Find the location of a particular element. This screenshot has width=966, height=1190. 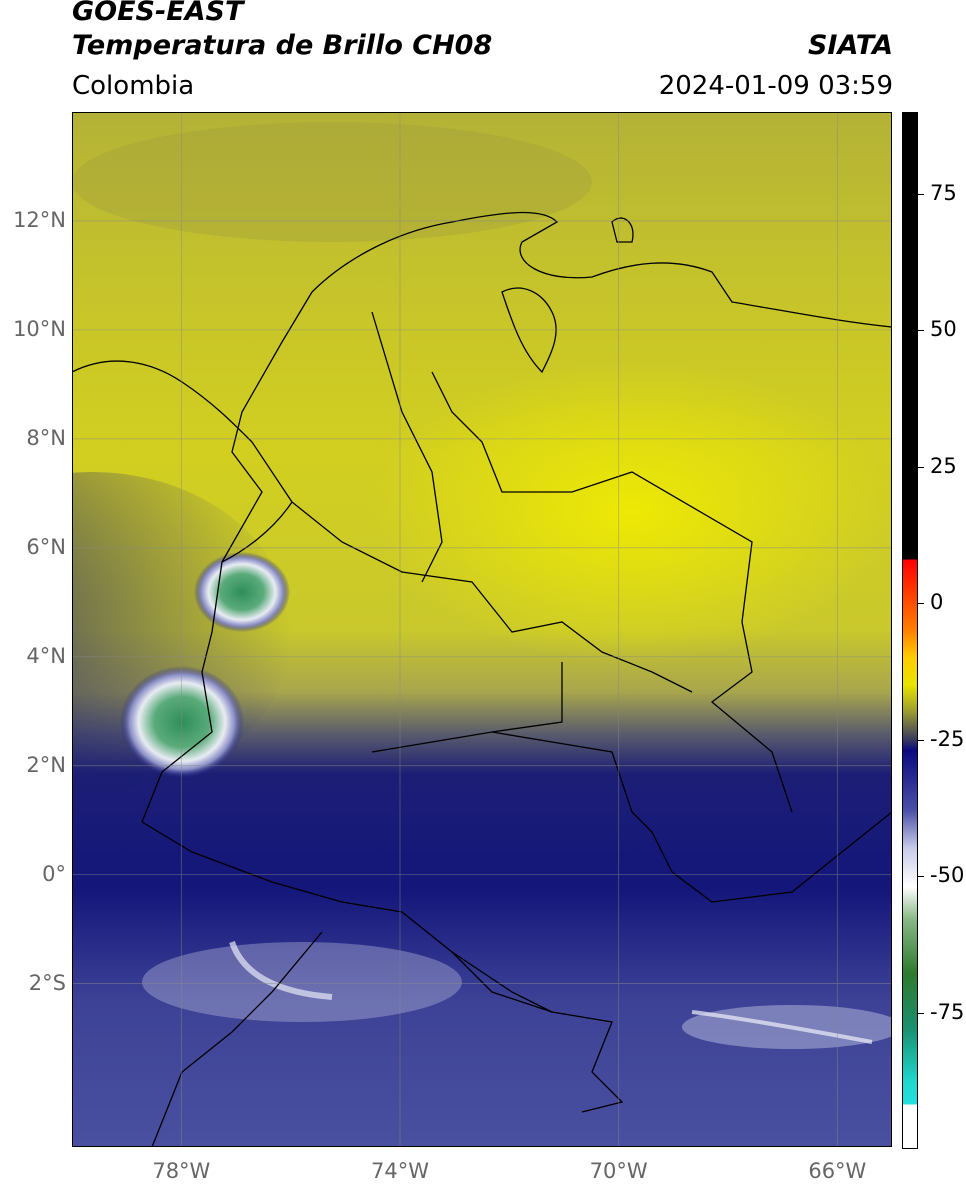

colorbar-tick-label: 0 is located at coordinates (937, 602).